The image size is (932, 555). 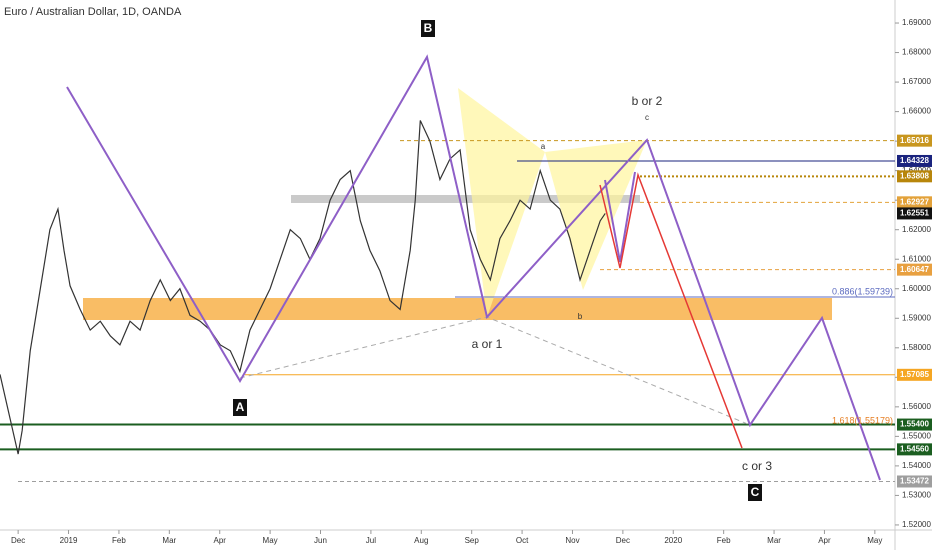 I want to click on y-tick-label: 1.52000, so click(x=916, y=524).